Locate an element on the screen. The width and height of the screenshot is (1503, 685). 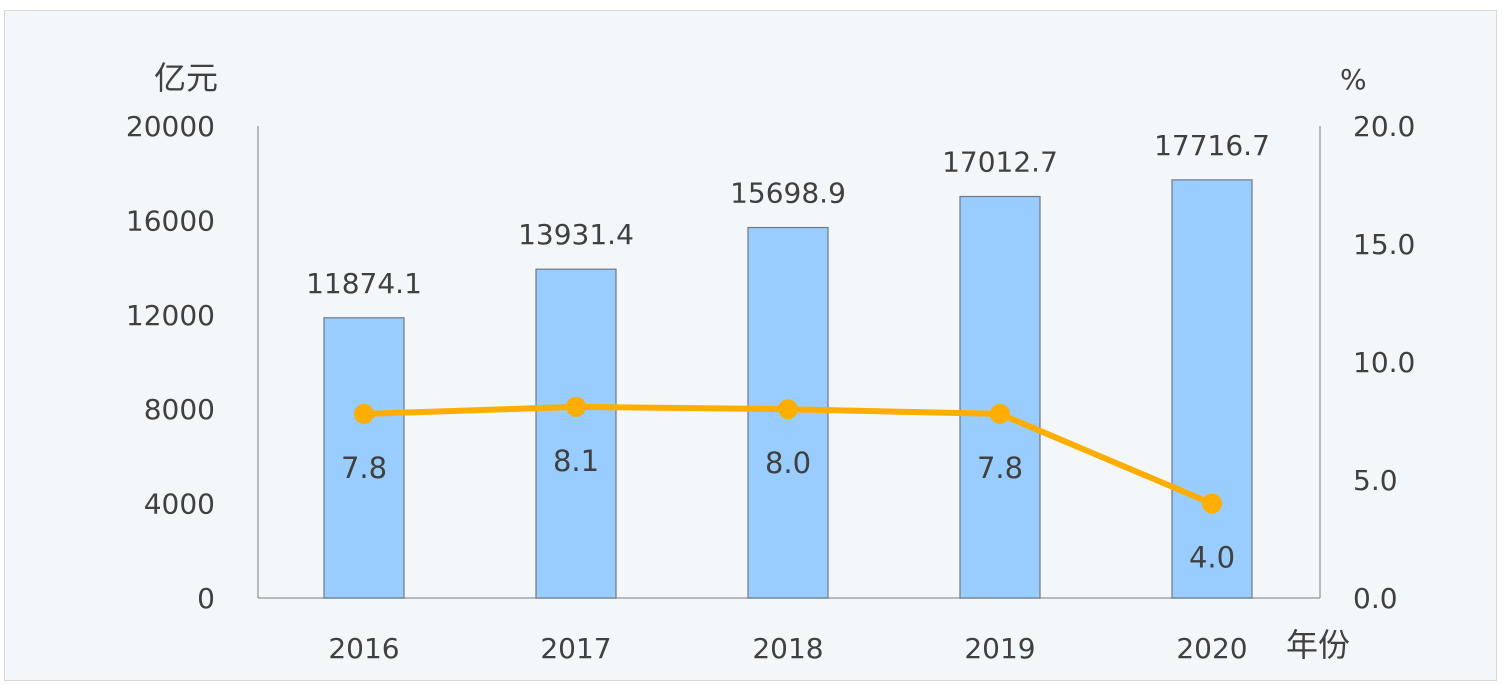
x-tick-label: 2019 is located at coordinates (999, 648).